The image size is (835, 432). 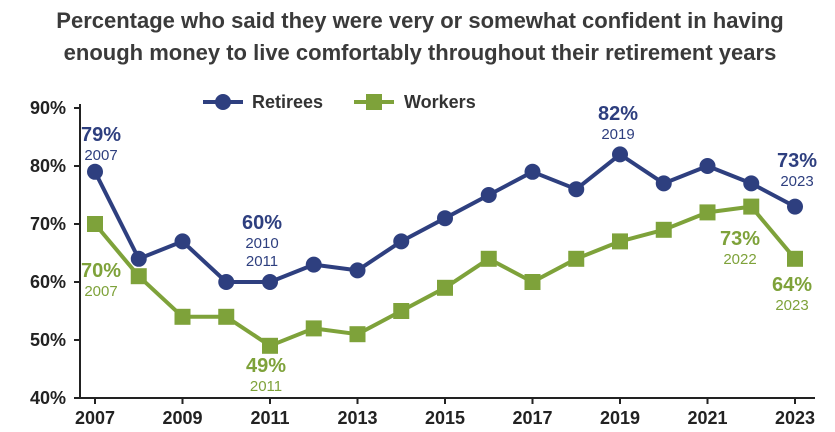 I want to click on x-tick-label: 2007, so click(x=95, y=418).